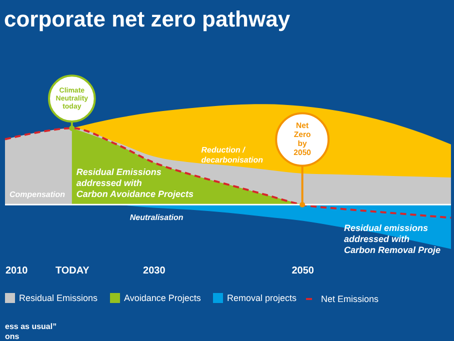 This screenshot has height=341, width=454. I want to click on annotation: Neutralisation, so click(157, 217).